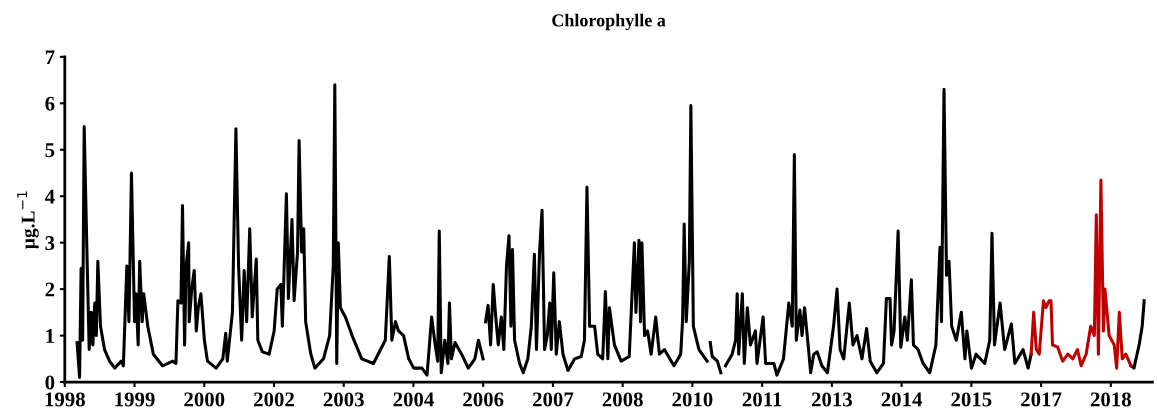  I want to click on x-tick-label: 2007, so click(553, 399).